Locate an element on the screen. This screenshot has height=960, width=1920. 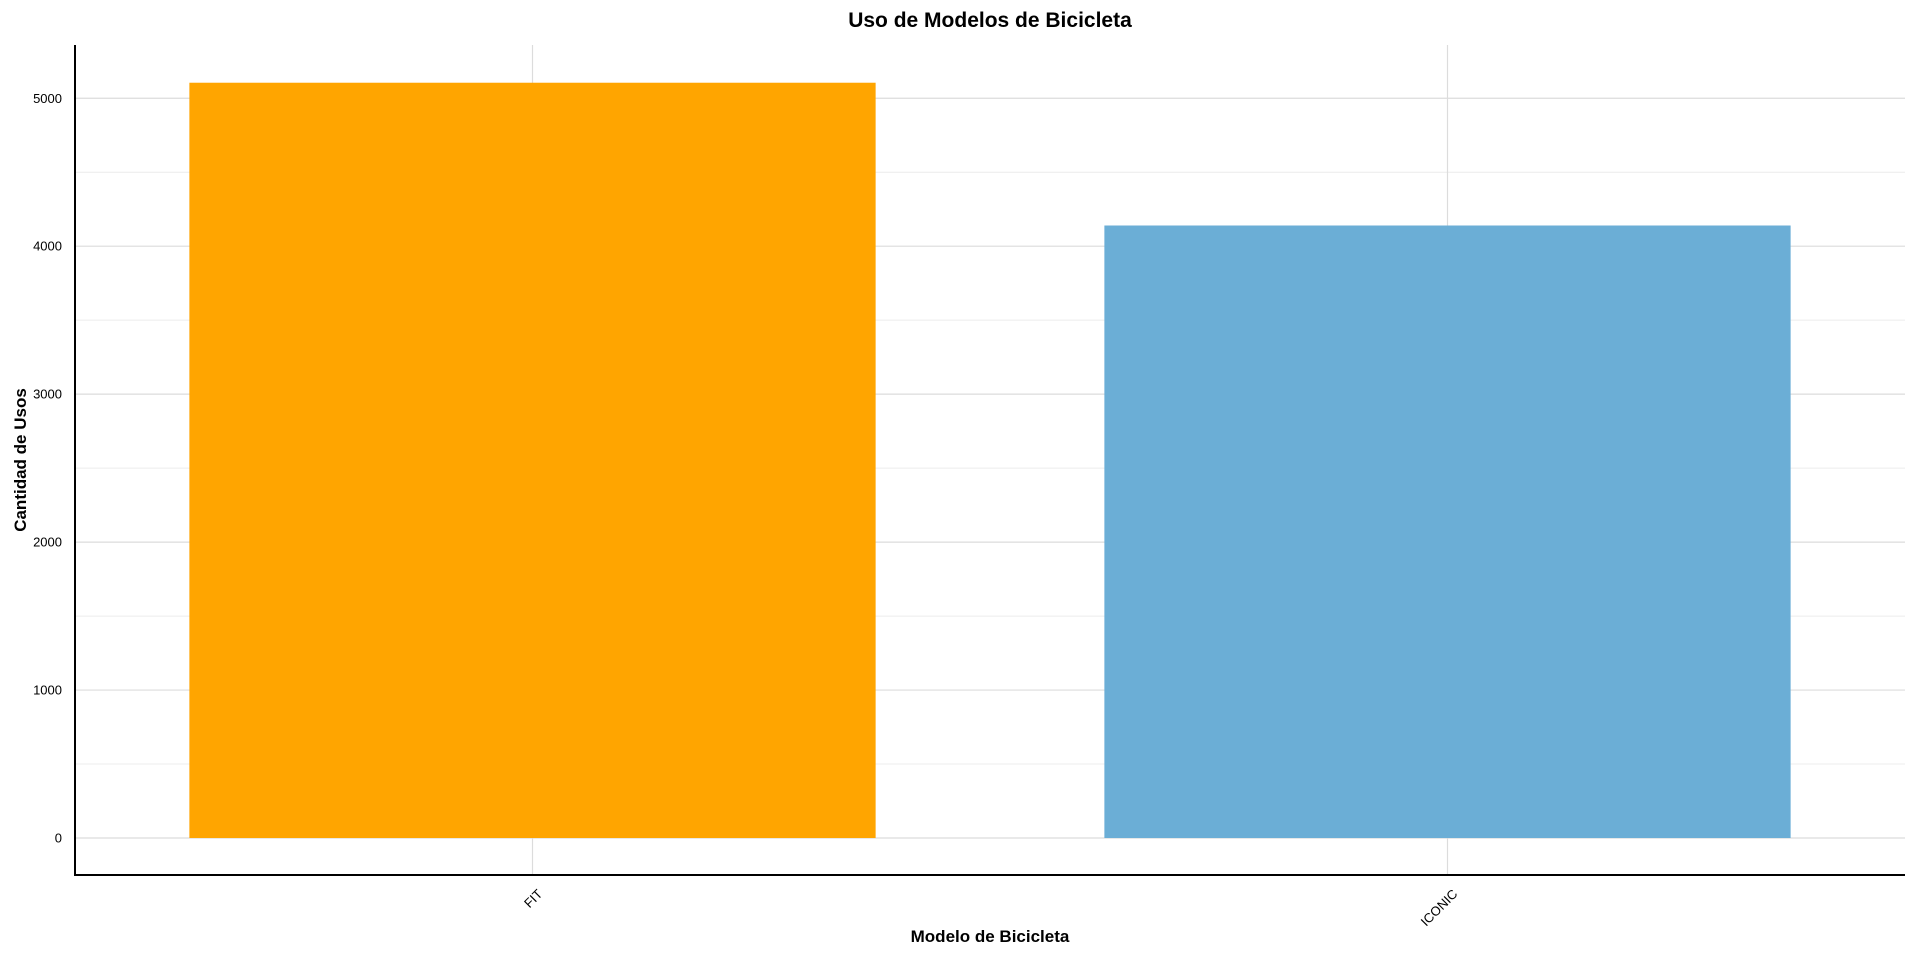
y-tick-label: 1000 is located at coordinates (47, 690).